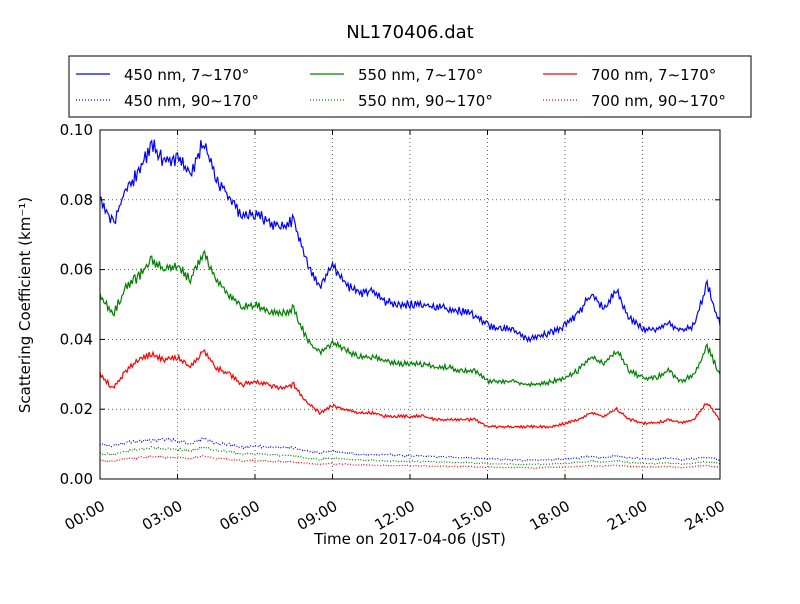 This screenshot has height=604, width=800. Describe the element at coordinates (425, 101) in the screenshot. I see `legend-label: 550 nm, 90∼170°` at that location.